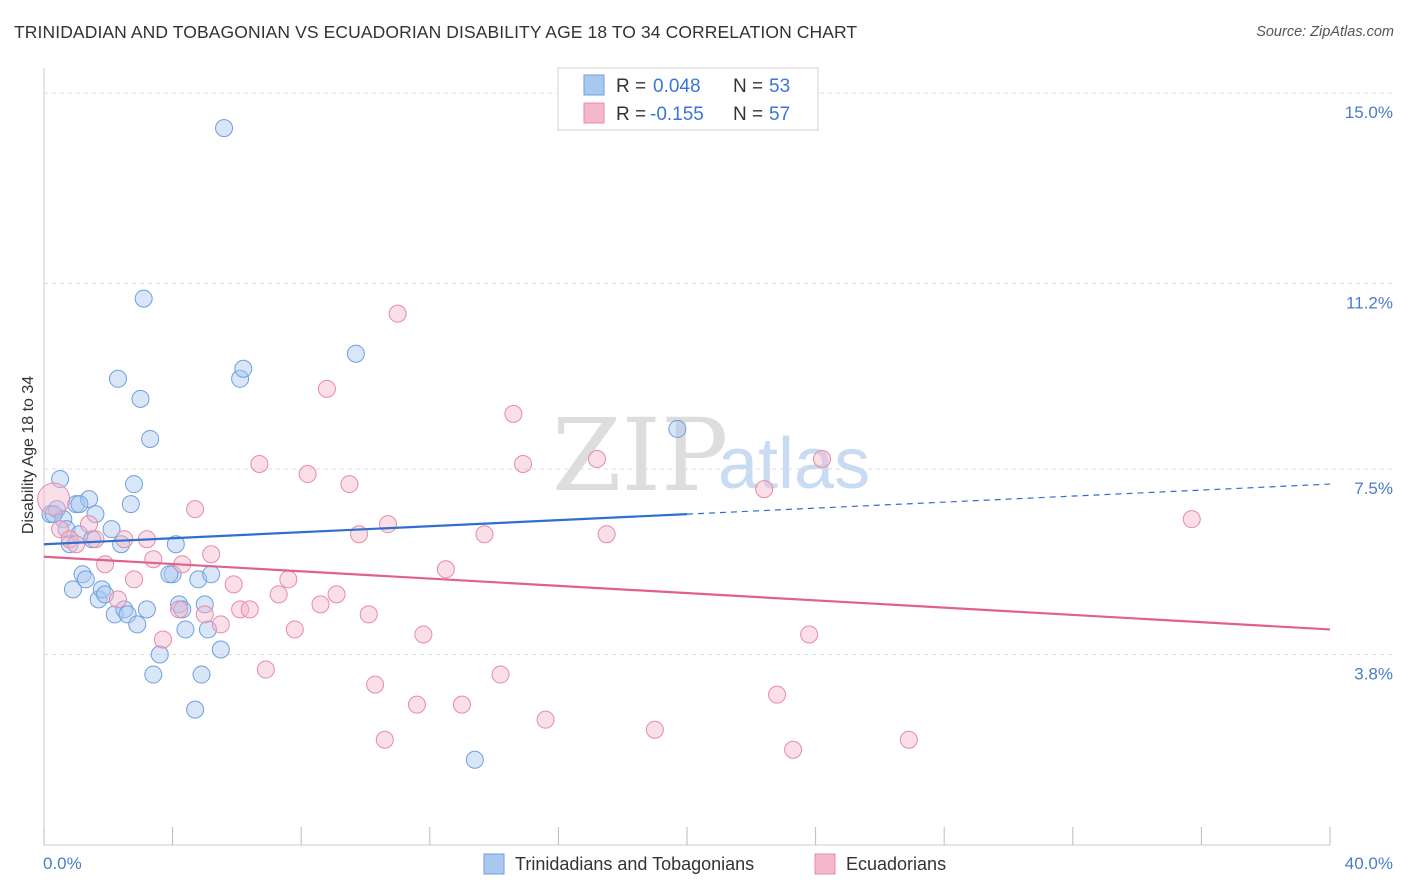 Image resolution: width=1406 pixels, height=892 pixels. What do you see at coordinates (677, 86) in the screenshot?
I see `legend-r-value: 0.048` at bounding box center [677, 86].